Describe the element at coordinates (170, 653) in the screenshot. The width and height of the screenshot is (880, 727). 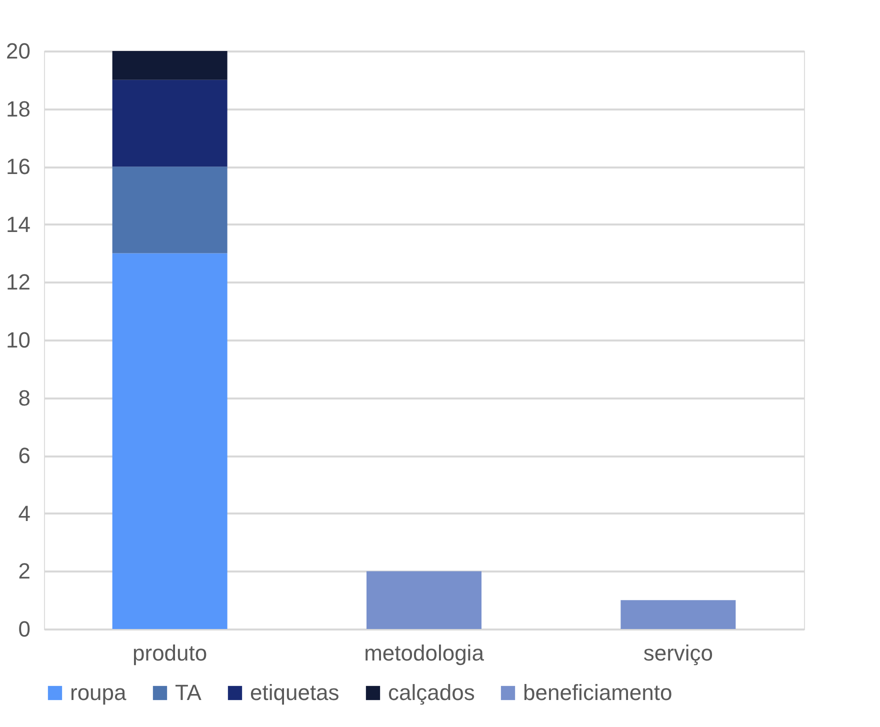
I see `x-tick-label: produto` at that location.